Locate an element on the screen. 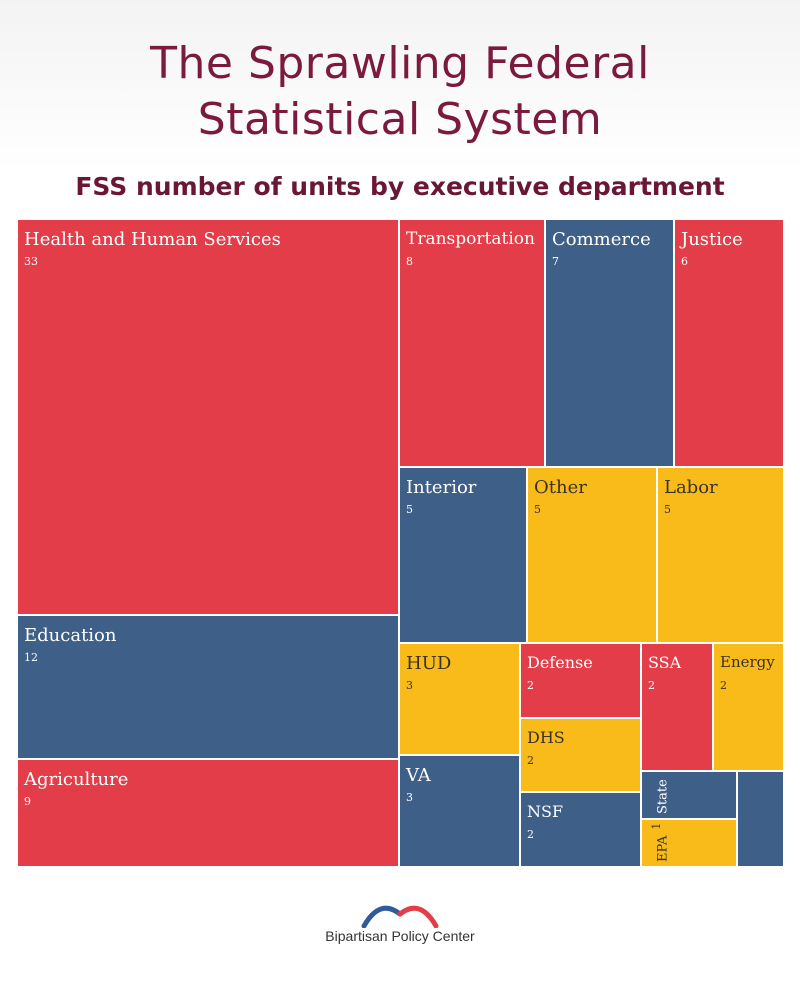  treemap-cell-hud: HUD 3 is located at coordinates (460, 700).